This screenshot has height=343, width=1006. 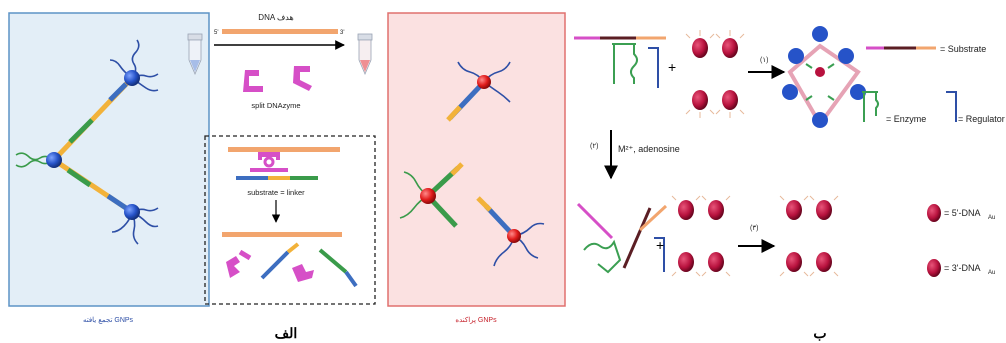 What do you see at coordinates (280, 31) in the screenshot?
I see `target-dna-strand` at bounding box center [280, 31].